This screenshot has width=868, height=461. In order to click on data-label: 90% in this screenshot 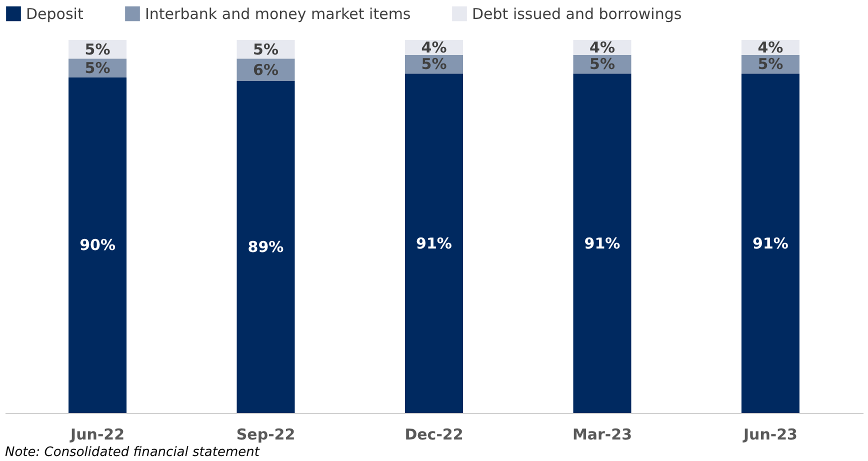, I will do `click(98, 245)`.